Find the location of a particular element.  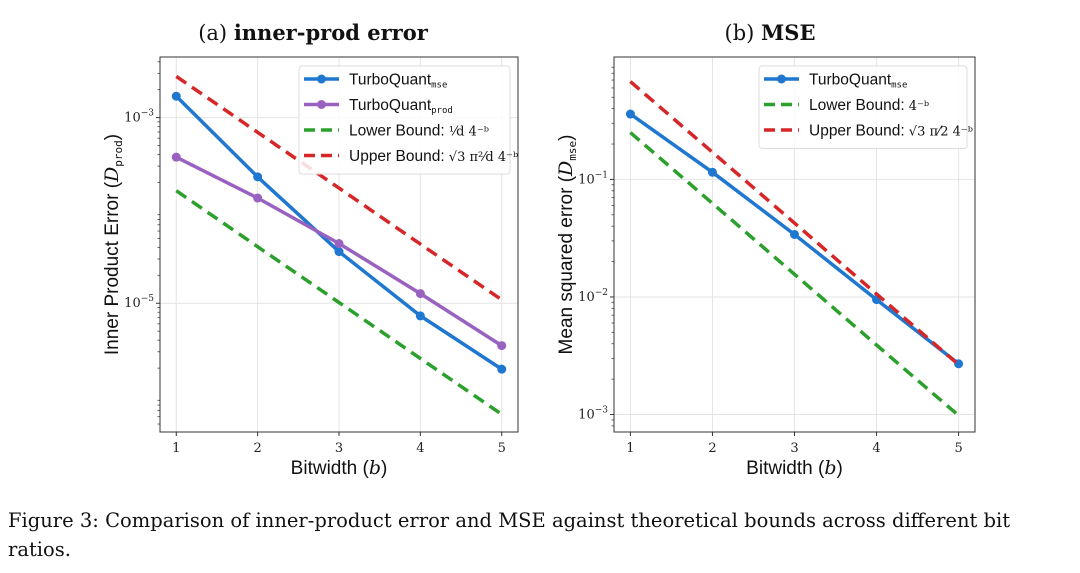

legend-label: Upper Bound: √3 π²⁄d 4⁻ᵇ is located at coordinates (433, 156).